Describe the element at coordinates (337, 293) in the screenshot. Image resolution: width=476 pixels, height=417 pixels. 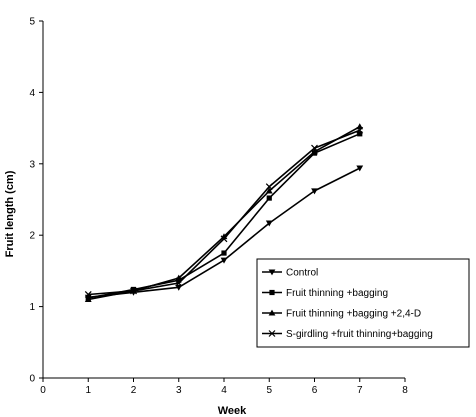
I see `legend-label: Fruit thinning +bagging` at that location.